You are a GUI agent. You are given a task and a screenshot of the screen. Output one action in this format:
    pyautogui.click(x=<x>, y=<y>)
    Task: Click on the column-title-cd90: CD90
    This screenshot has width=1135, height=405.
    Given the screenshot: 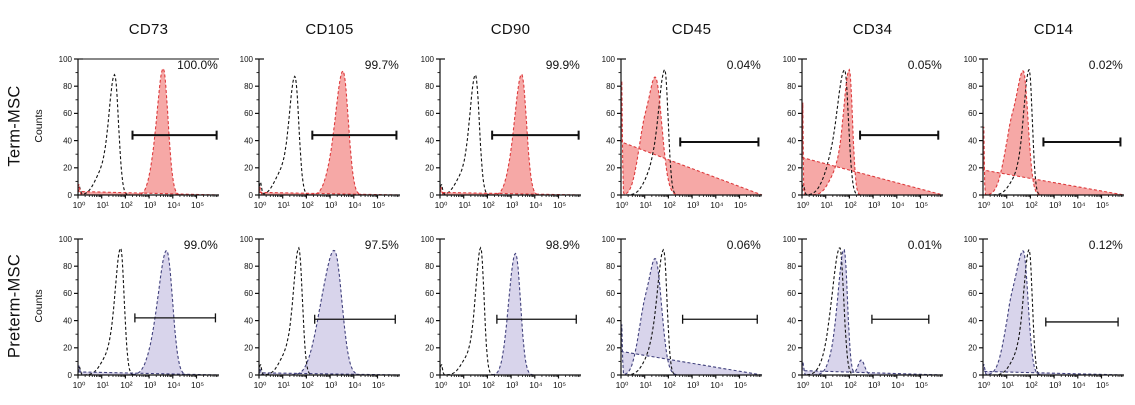 What is the action you would take?
    pyautogui.click(x=510, y=29)
    